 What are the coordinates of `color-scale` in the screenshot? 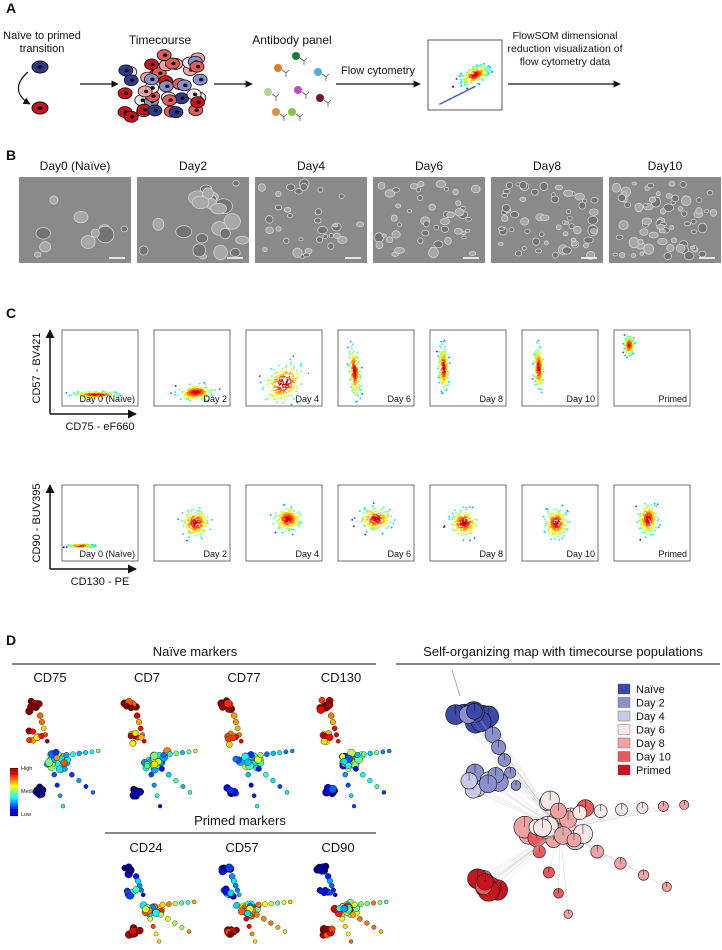 It's located at (14, 806).